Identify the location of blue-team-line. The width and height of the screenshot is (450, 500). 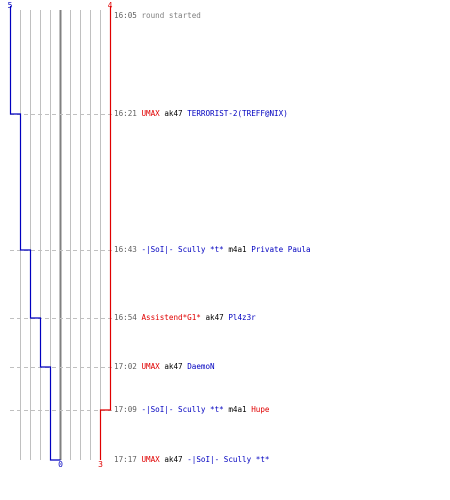
(35, 233).